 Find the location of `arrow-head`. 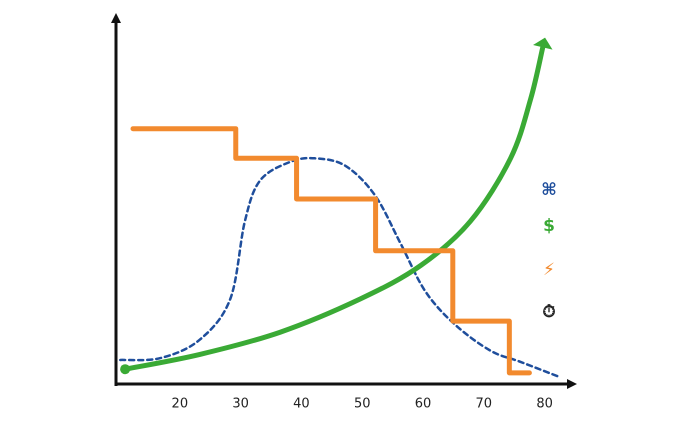

arrow-head is located at coordinates (543, 43).